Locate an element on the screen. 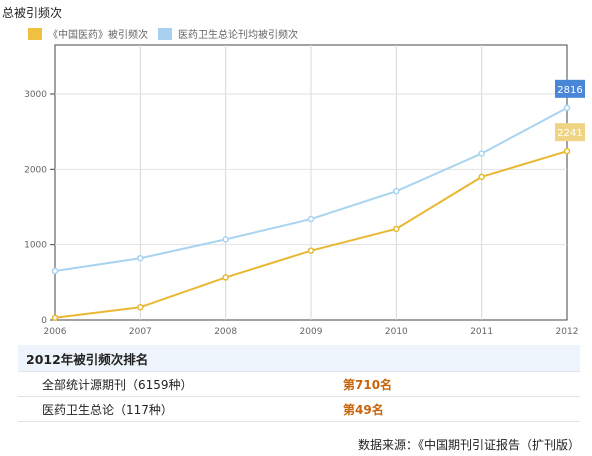  end-label-text: 2241 is located at coordinates (569, 133).